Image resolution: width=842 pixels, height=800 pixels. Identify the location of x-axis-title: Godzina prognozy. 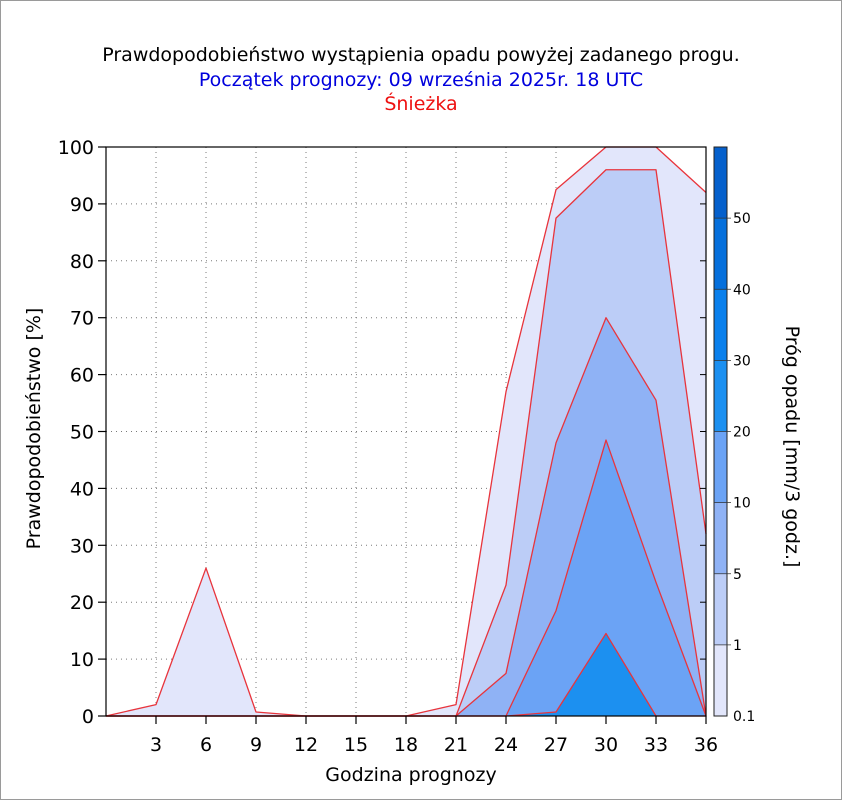
(410, 775).